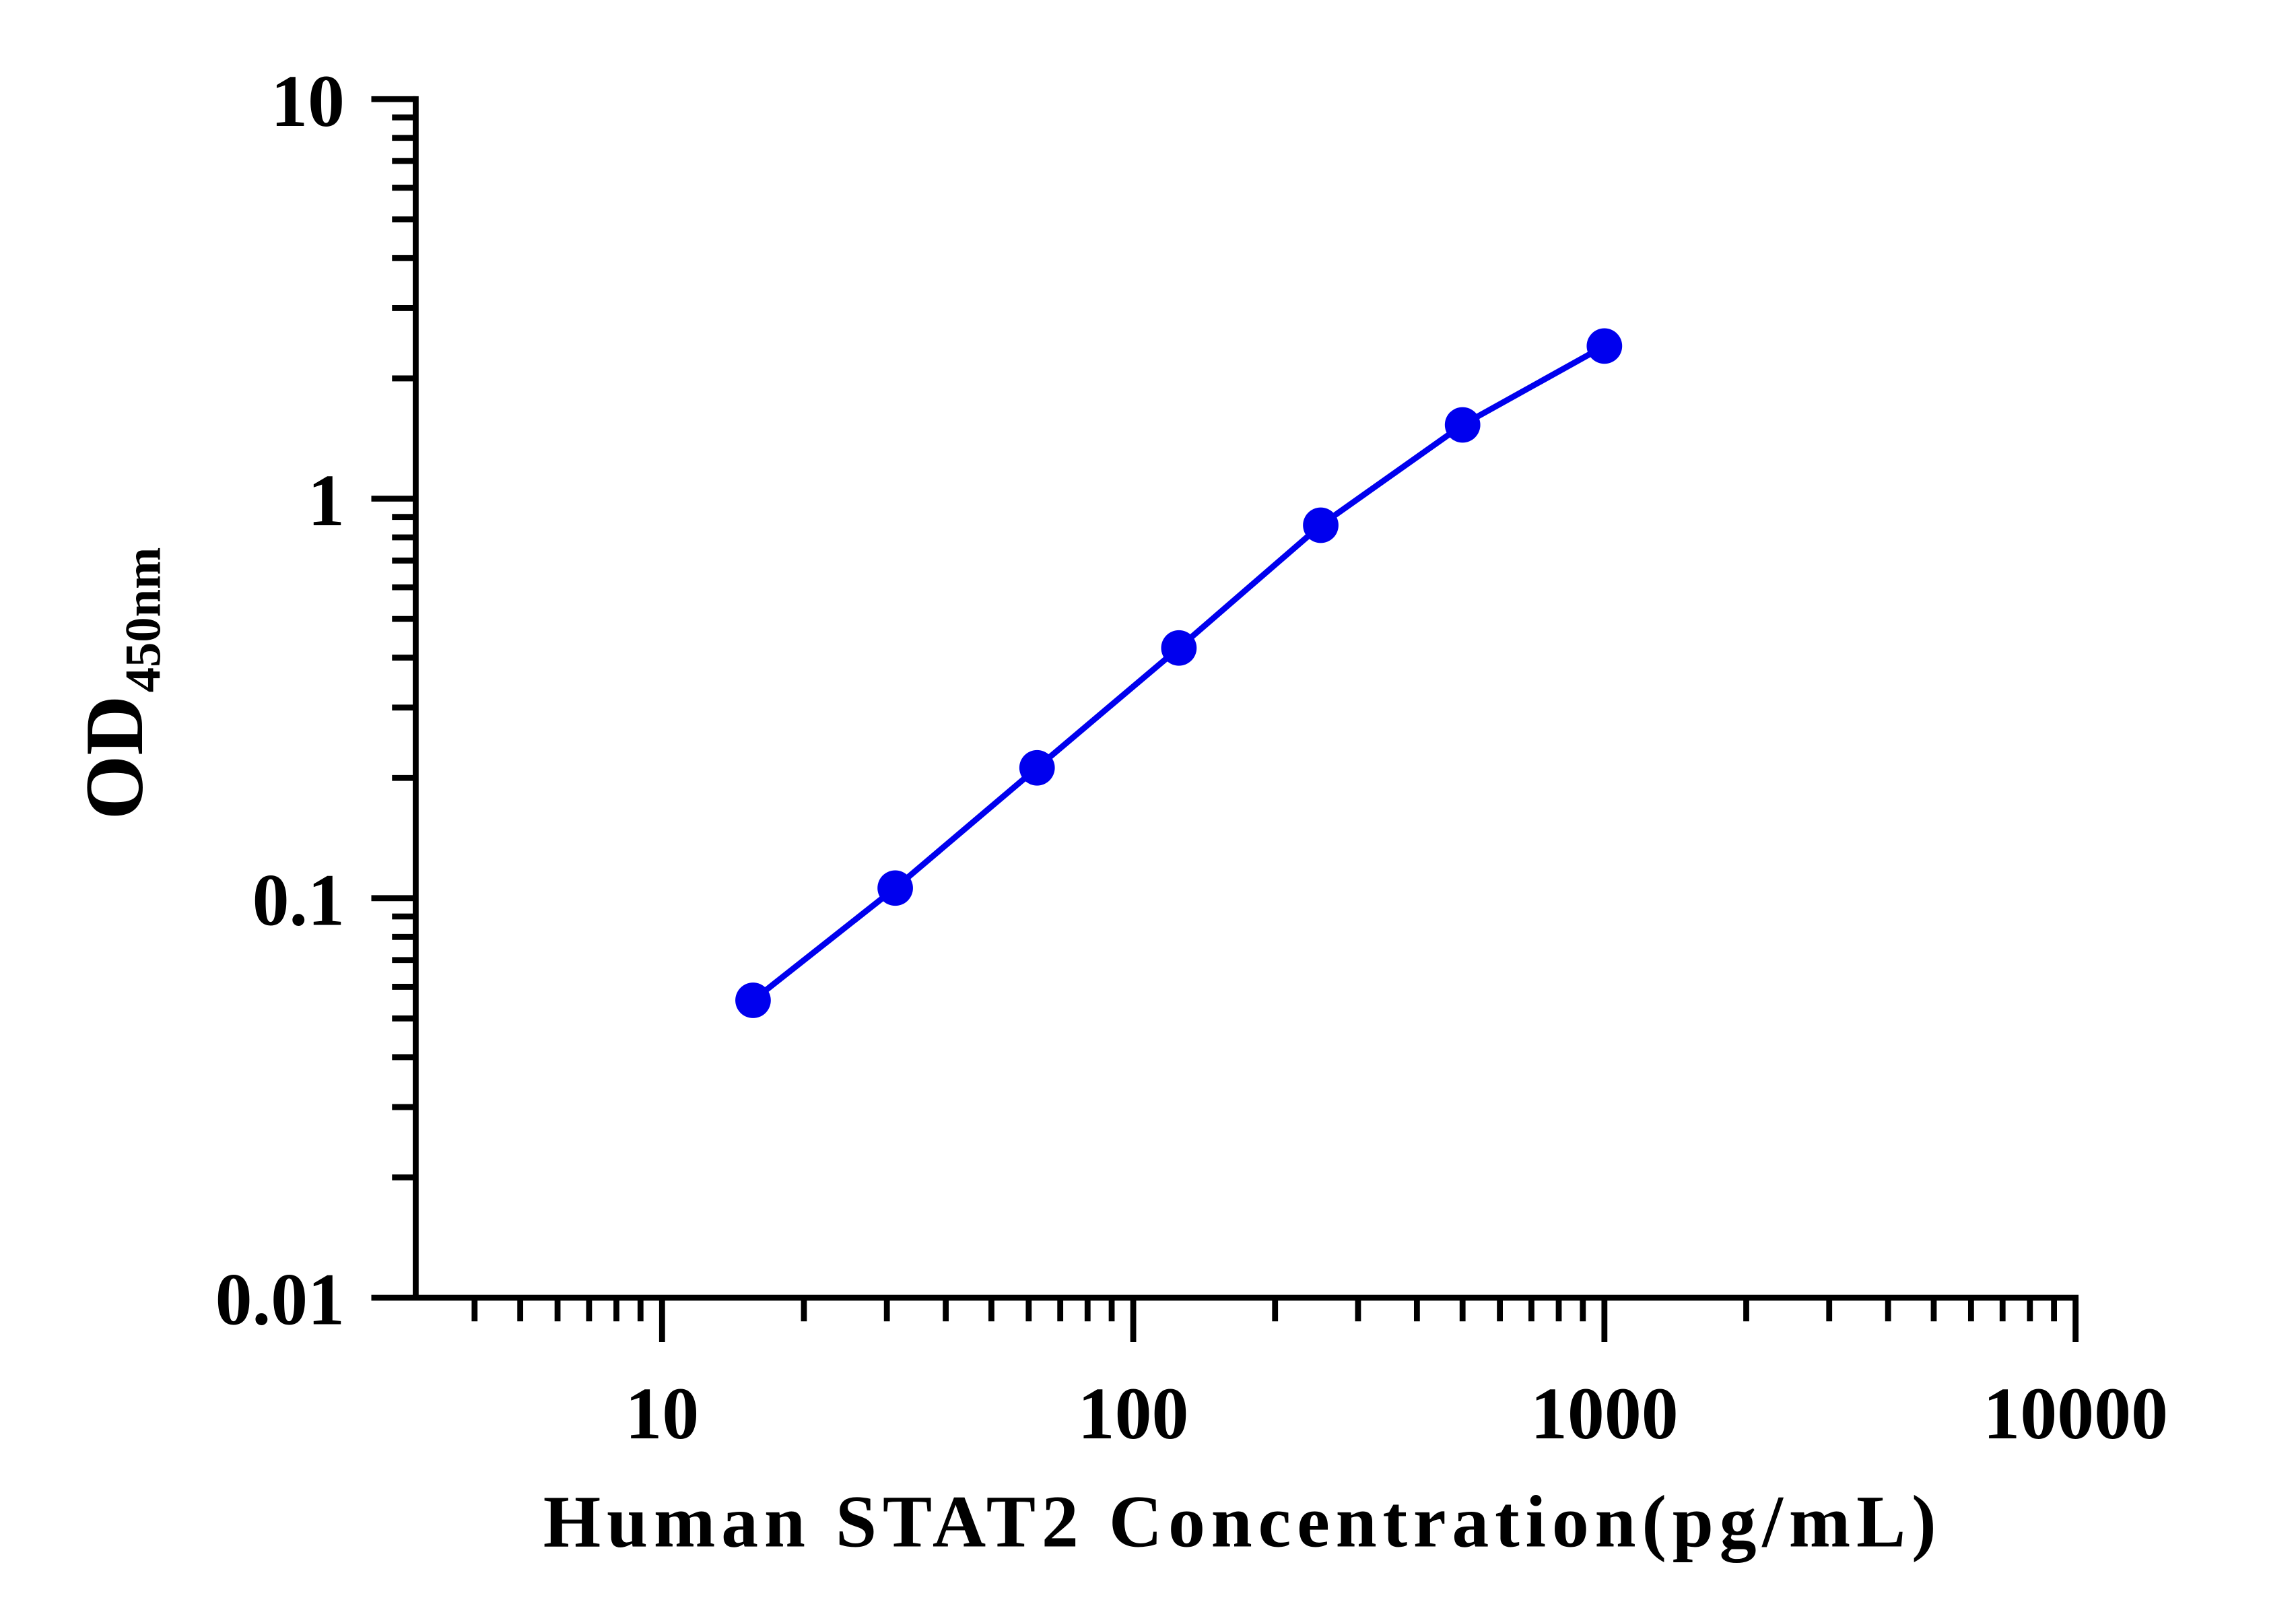  Describe the element at coordinates (1133, 1413) in the screenshot. I see `x-tick-label: 100` at that location.